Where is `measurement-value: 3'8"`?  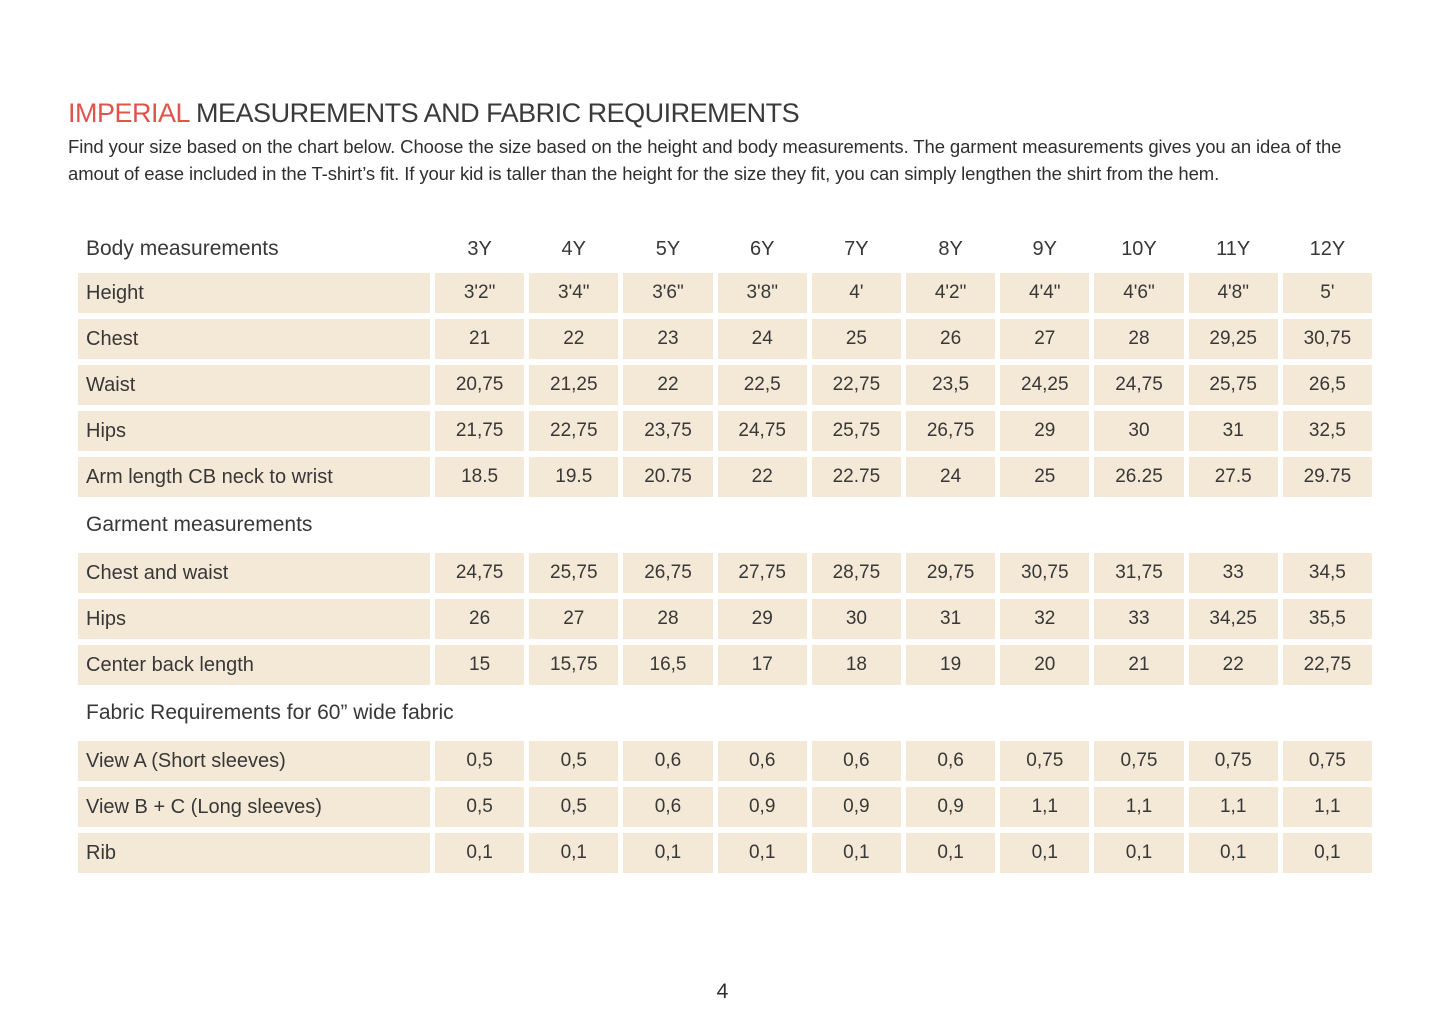
measurement-value: 3'8" is located at coordinates (762, 293).